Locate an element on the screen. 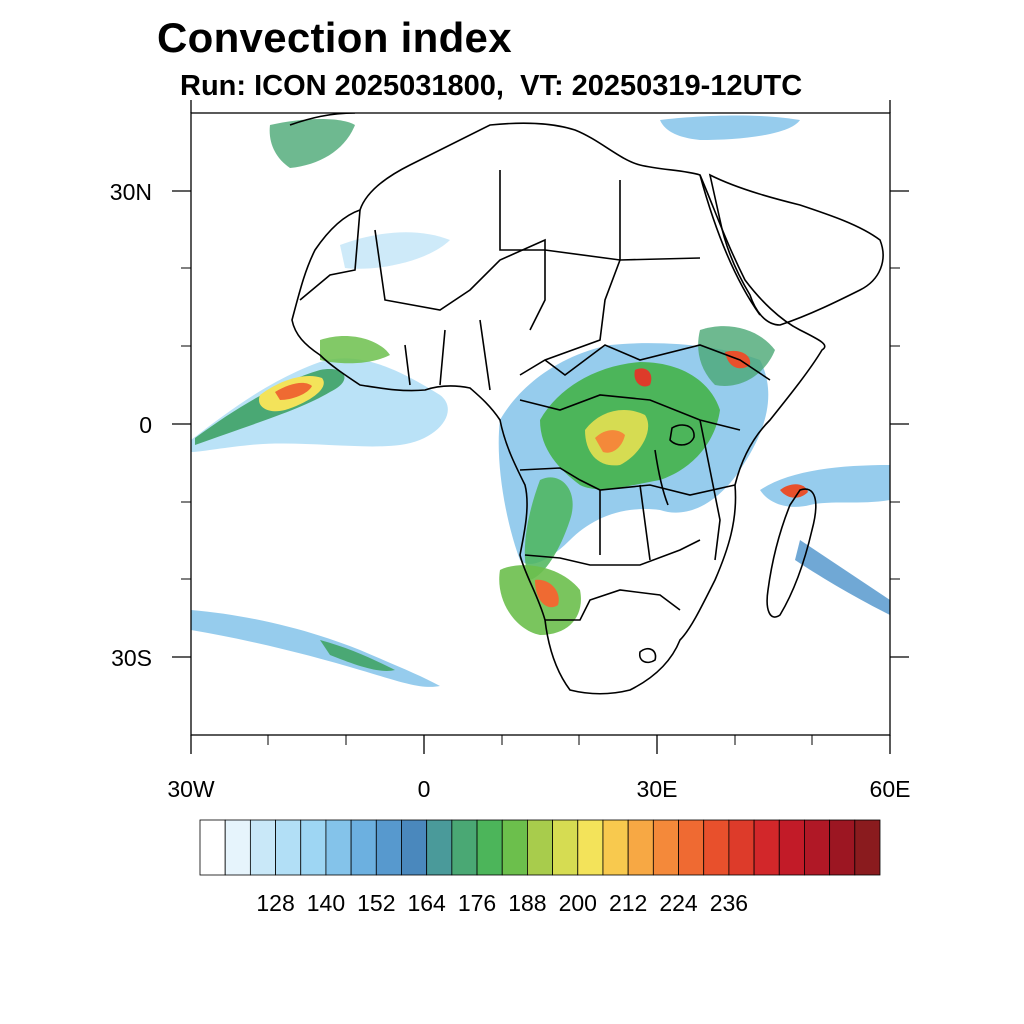 Image resolution: width=1024 pixels, height=1024 pixels. colorbar-label: 224 is located at coordinates (678, 903).